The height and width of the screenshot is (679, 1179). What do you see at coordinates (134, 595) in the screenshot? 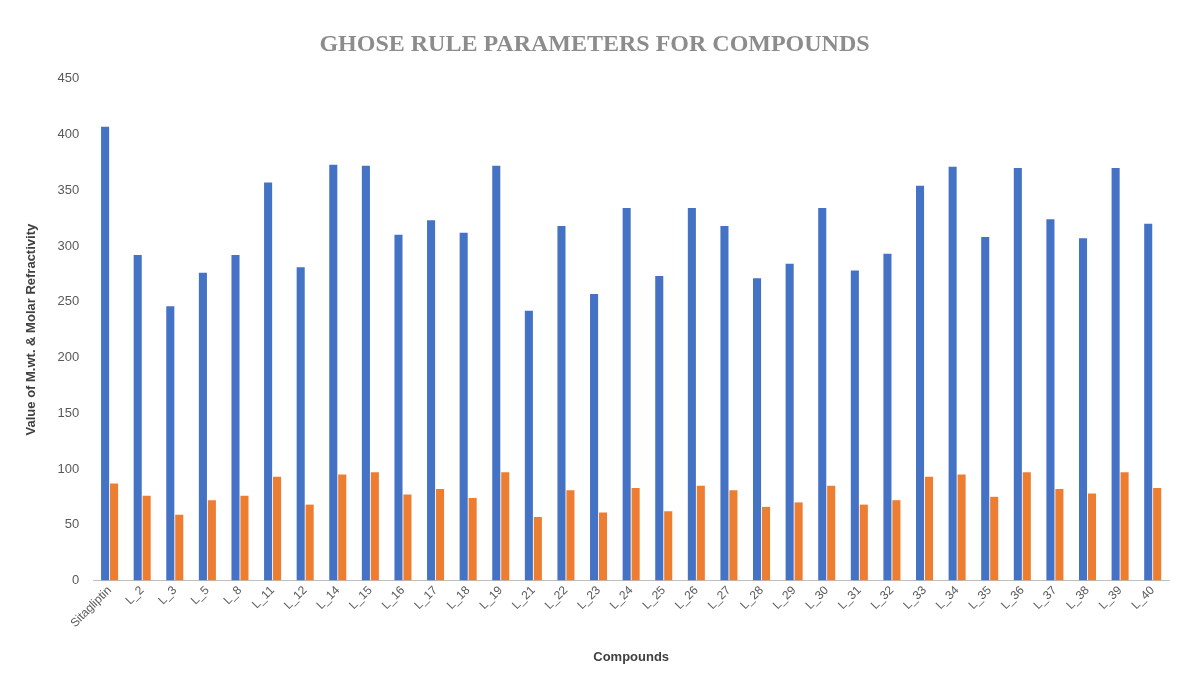
I see `x-tick-label: L_2` at bounding box center [134, 595].